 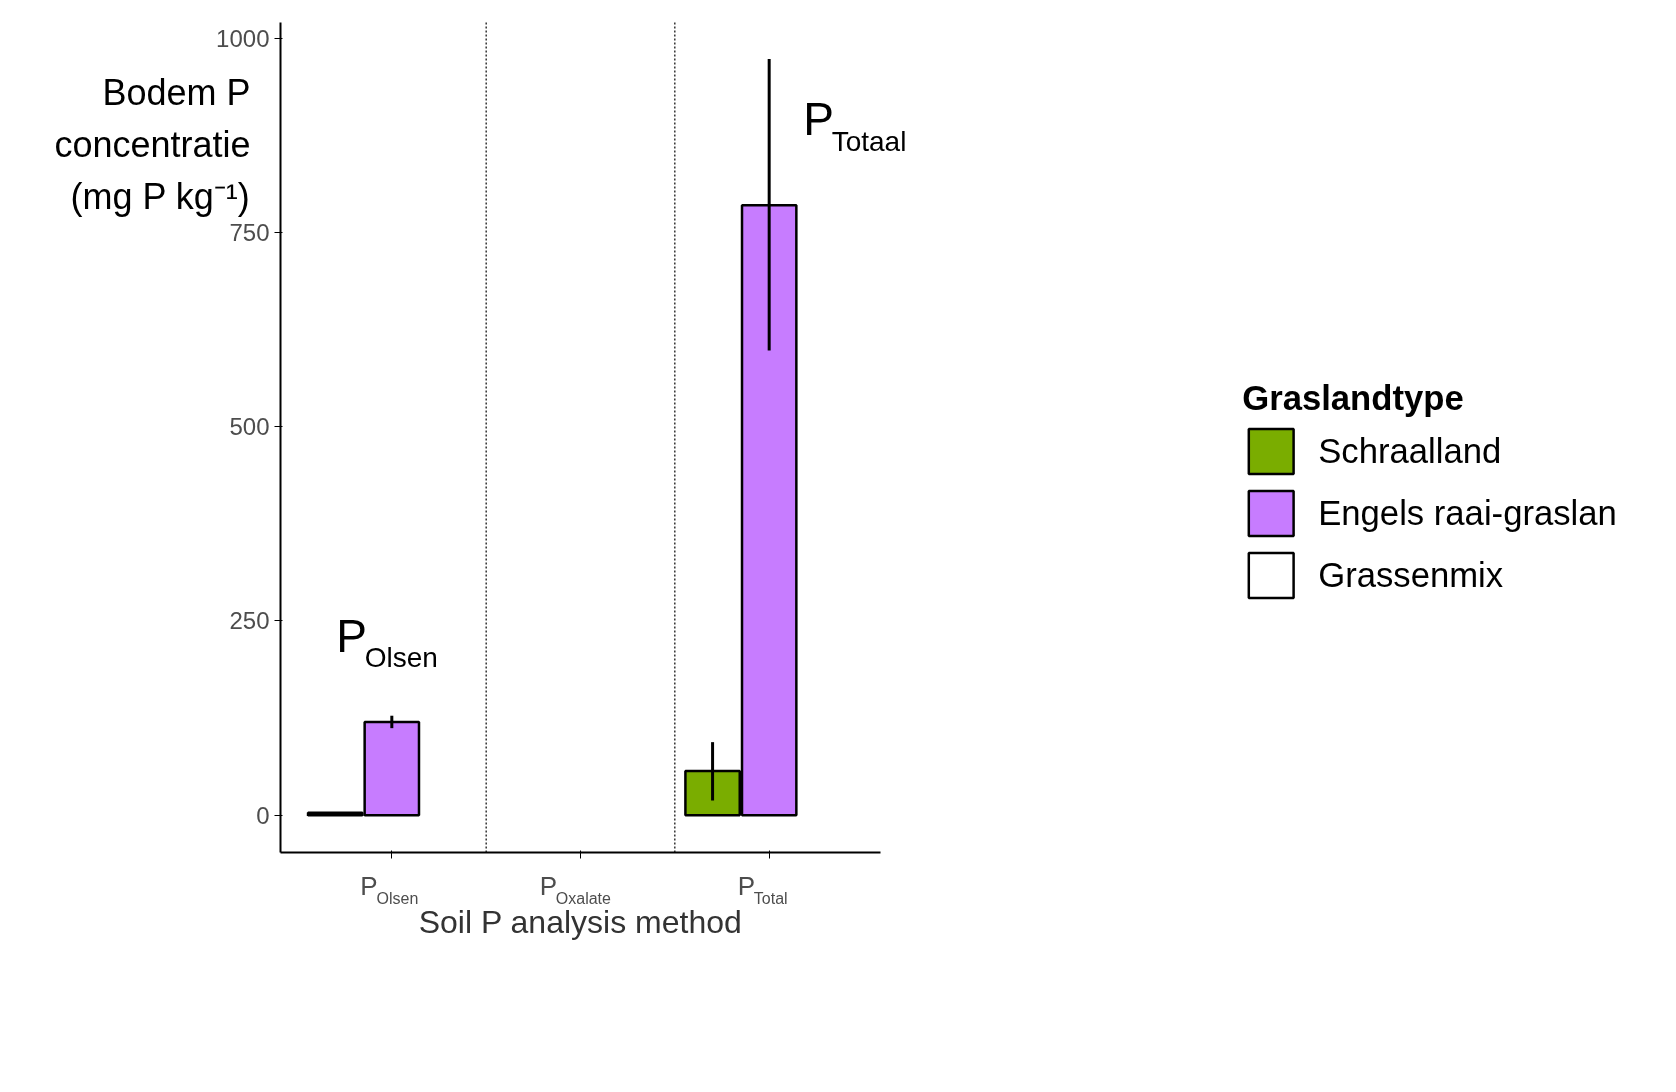 What do you see at coordinates (1410, 451) in the screenshot?
I see `legend-label: Schraalland` at bounding box center [1410, 451].